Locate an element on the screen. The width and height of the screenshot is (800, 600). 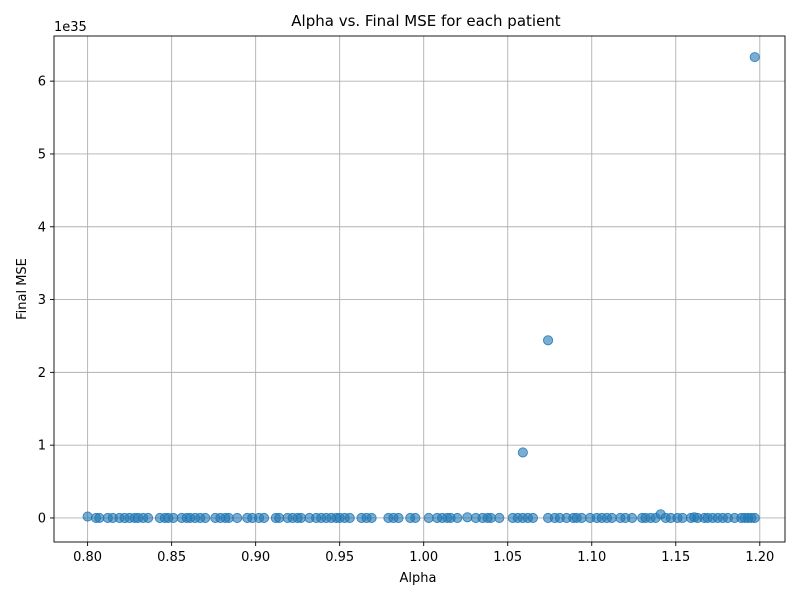
x-tick-label: 1.20 is located at coordinates (759, 557).